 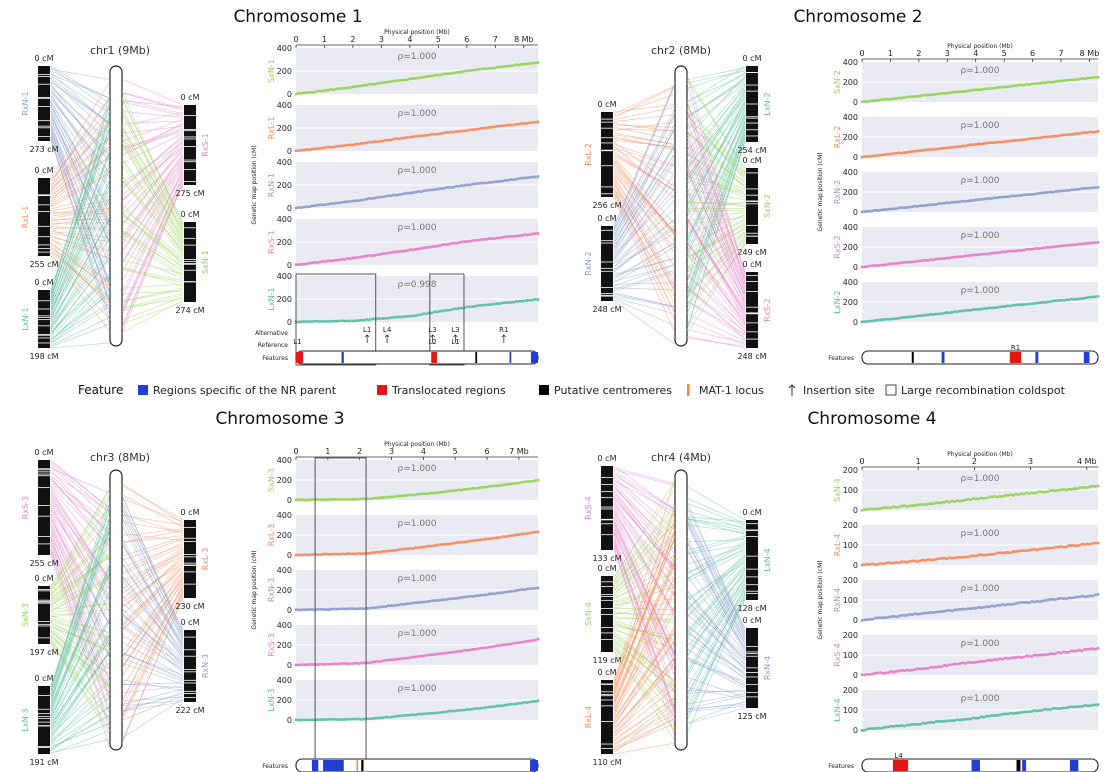 I want to click on feature-nr_specific, so click(x=1024, y=765).